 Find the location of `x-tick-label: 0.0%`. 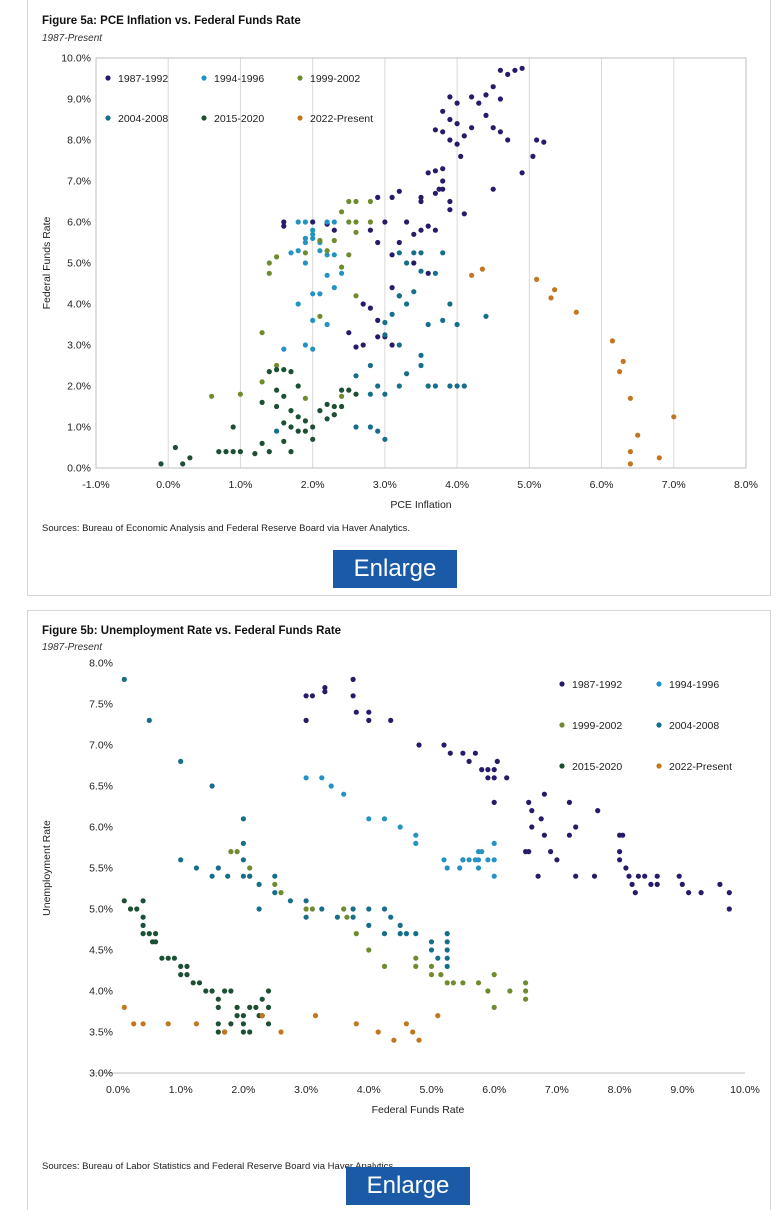

x-tick-label: 0.0% is located at coordinates (168, 485).